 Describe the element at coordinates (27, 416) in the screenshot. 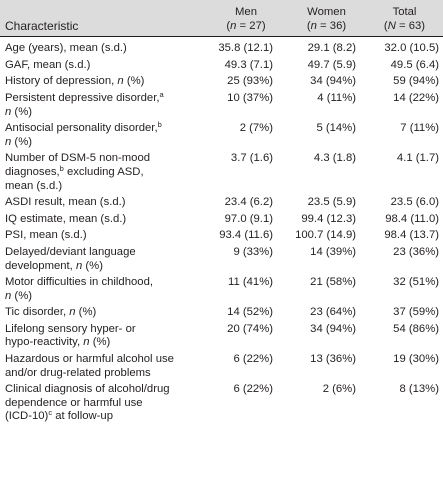

I see `label-text: (ICD-10)` at that location.